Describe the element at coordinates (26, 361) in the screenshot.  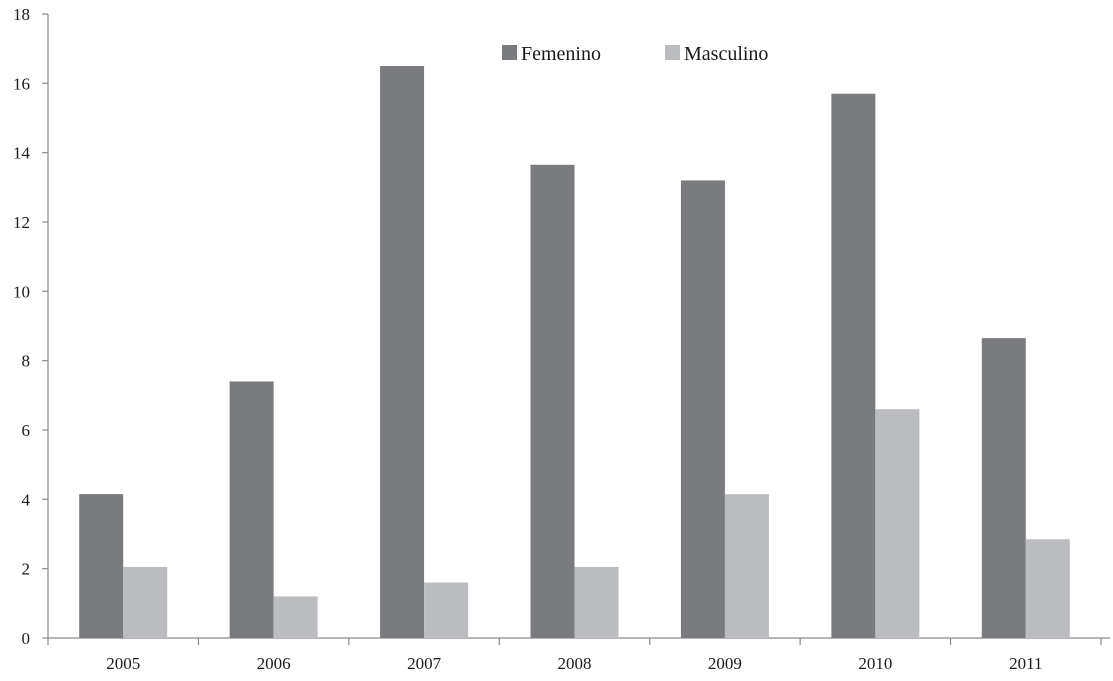
I see `y-tick-label: 8` at that location.